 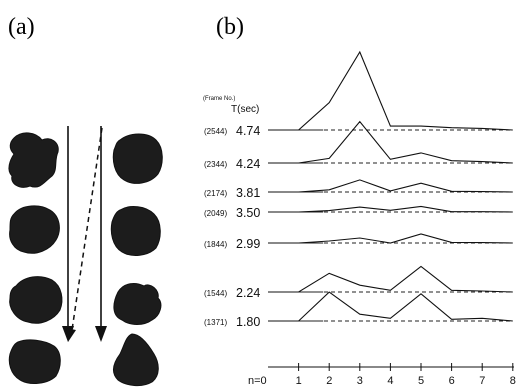 I want to click on frame-number-label: (2174), so click(x=215, y=193).